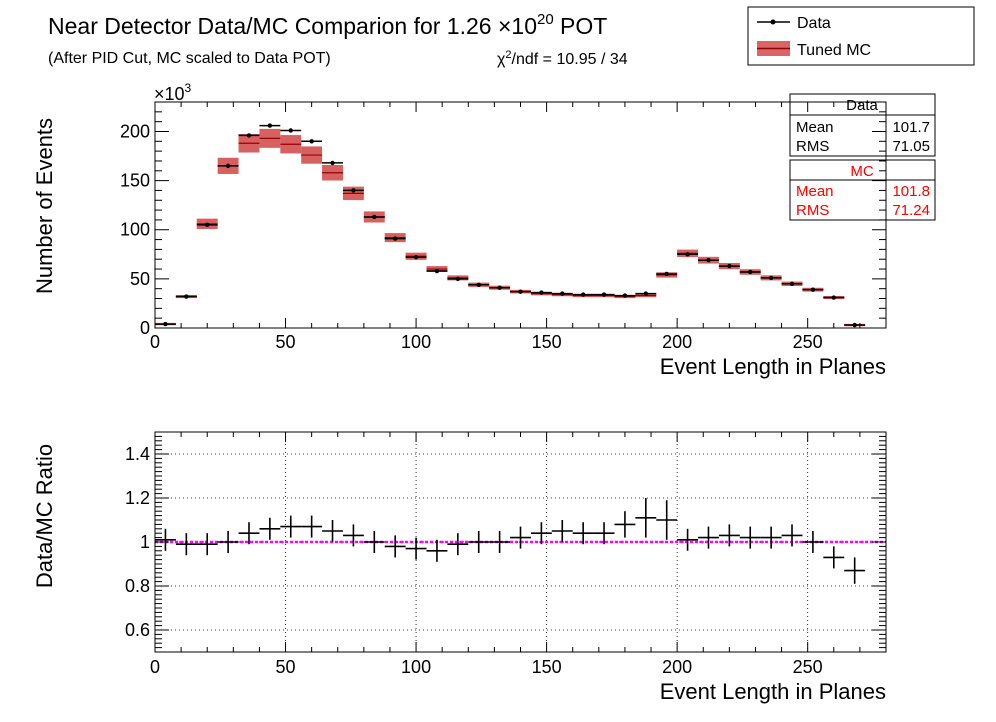  What do you see at coordinates (137, 630) in the screenshot?
I see `bottom-y-tick-label: 0.6` at bounding box center [137, 630].